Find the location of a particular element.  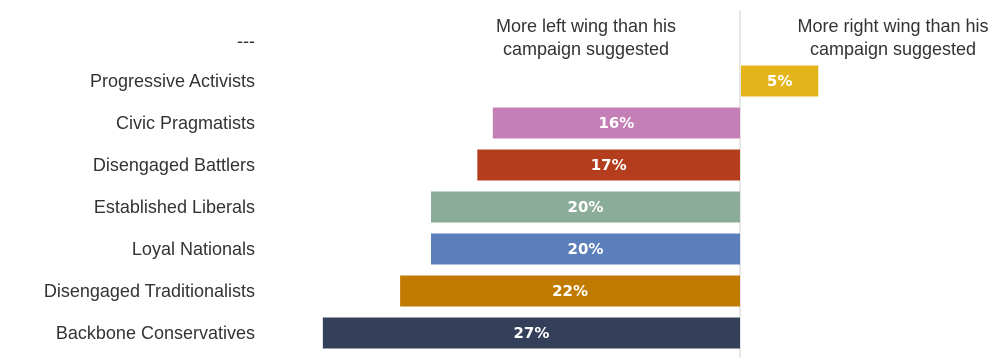

bar-value-label-loyal-nationals: 20% is located at coordinates (586, 249).